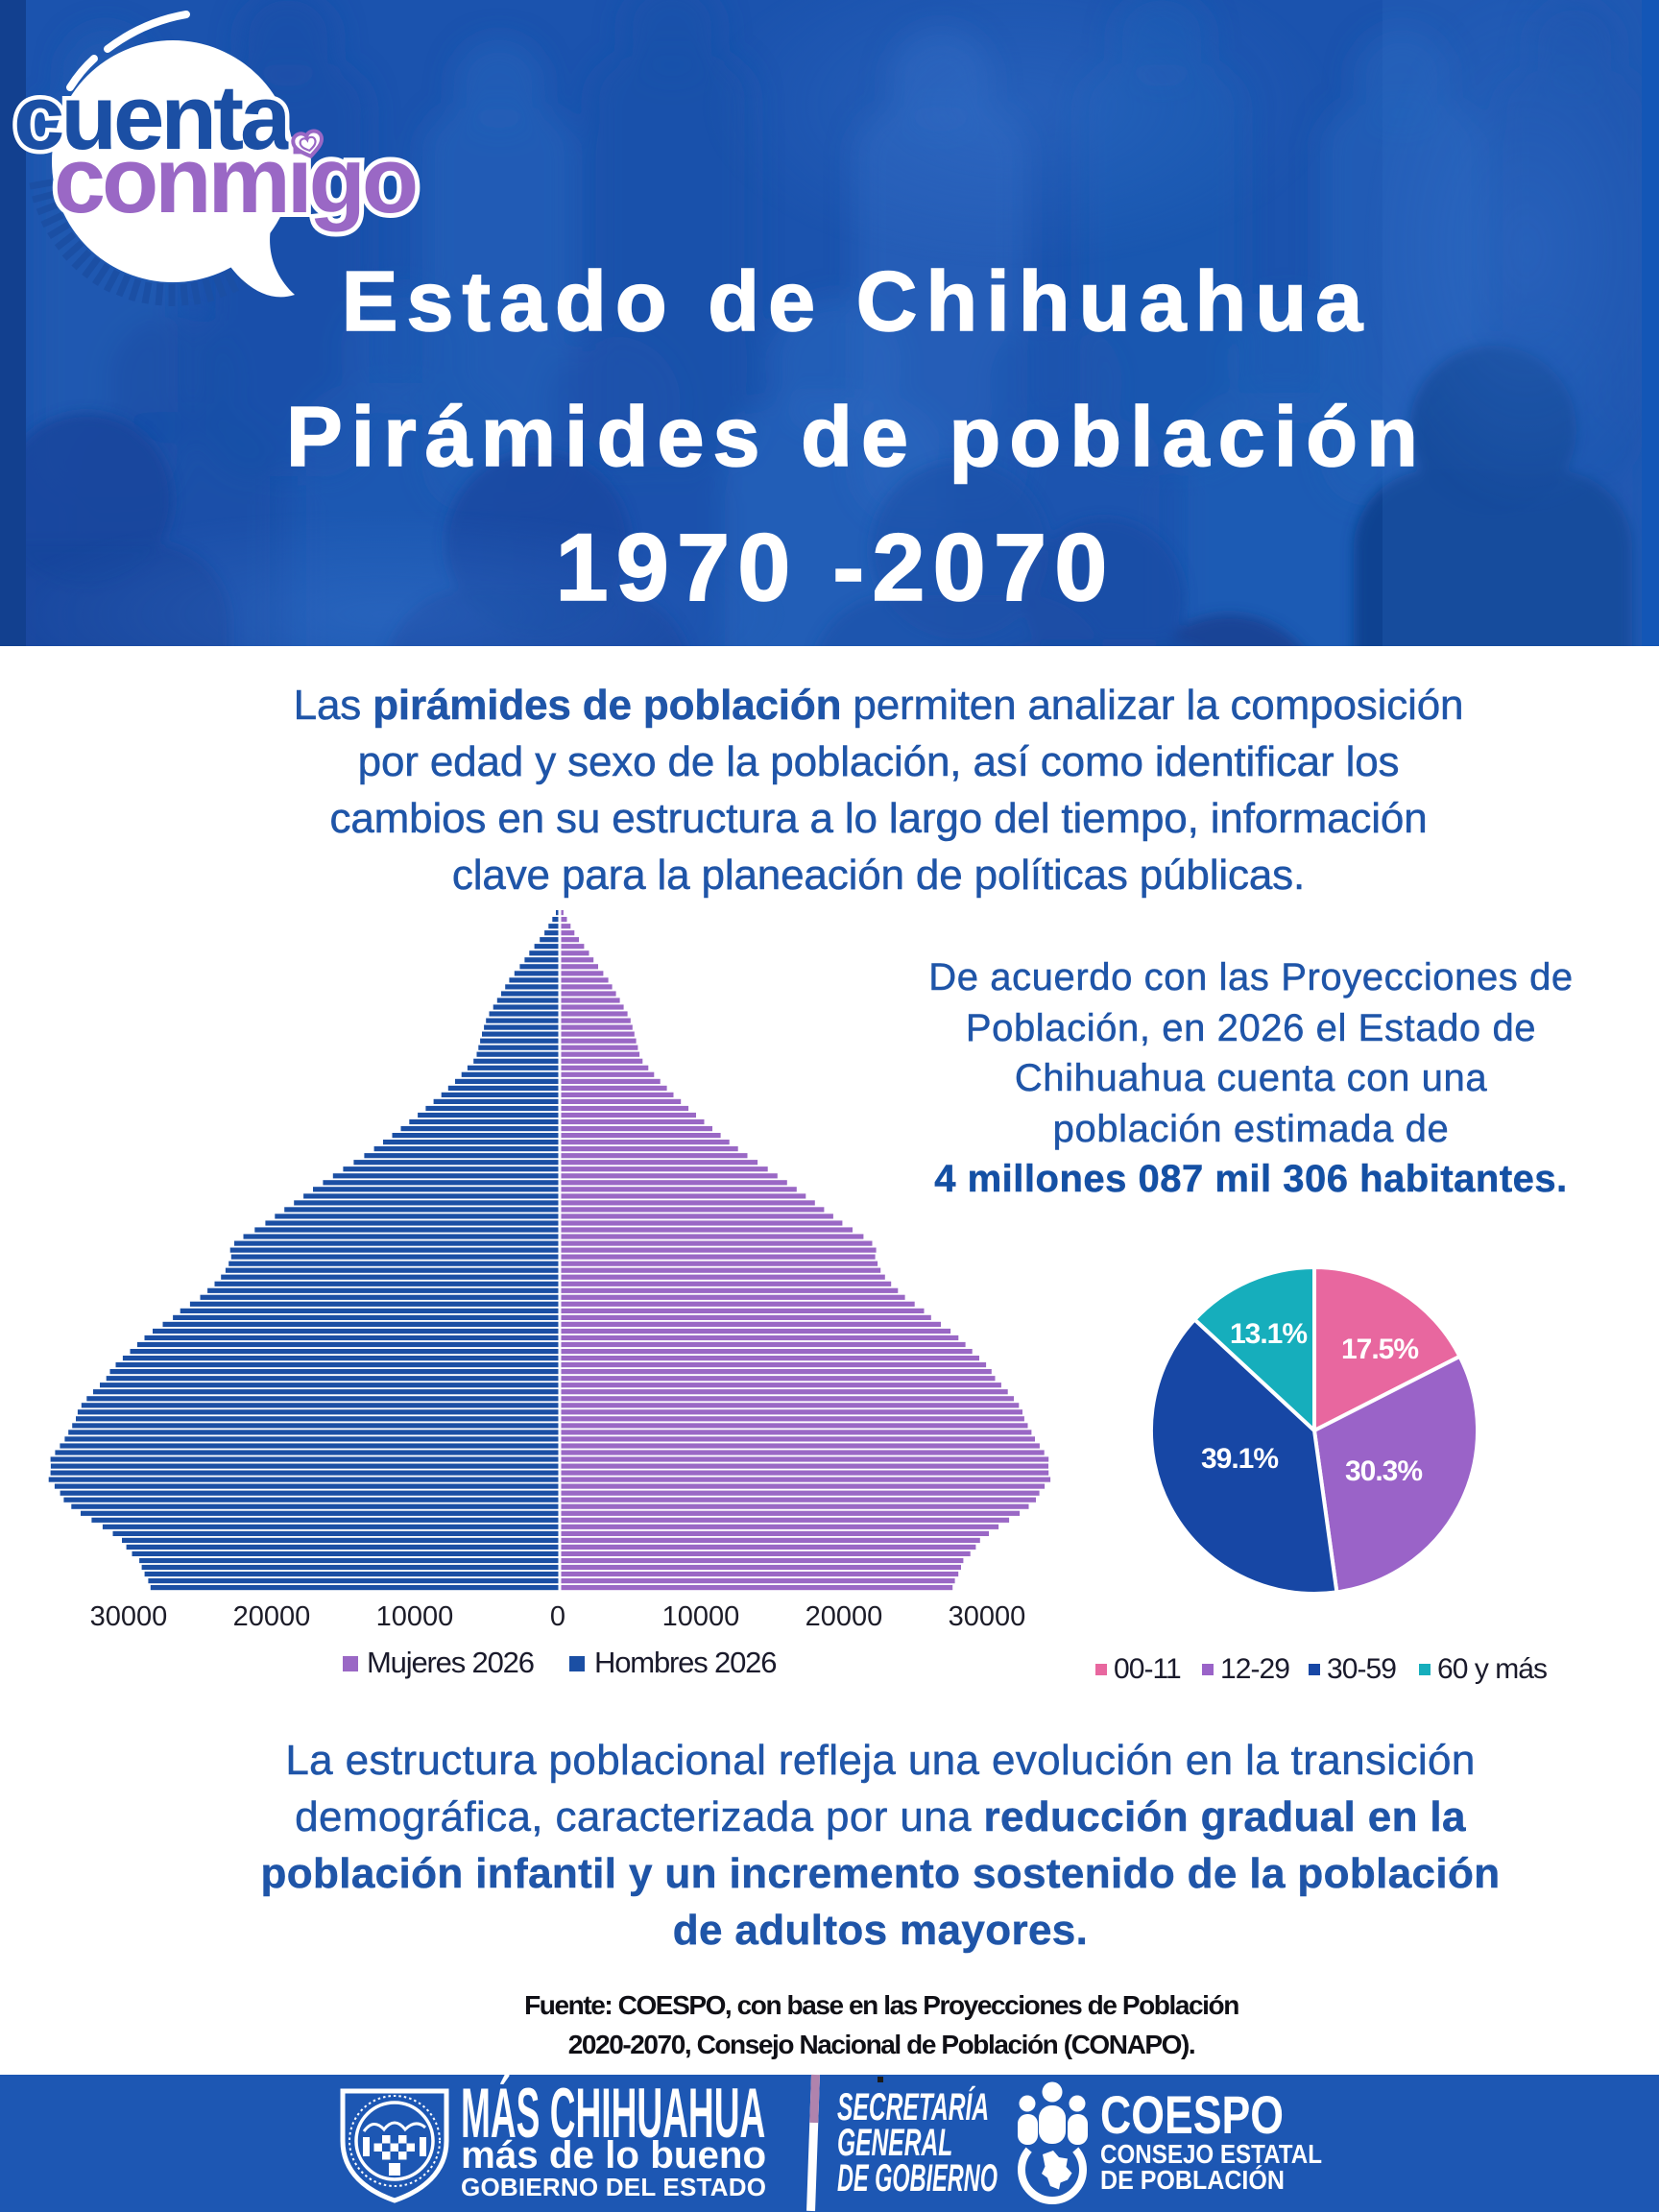 The height and width of the screenshot is (2212, 1659). I want to click on svg-text: cuenta, so click(152, 117).